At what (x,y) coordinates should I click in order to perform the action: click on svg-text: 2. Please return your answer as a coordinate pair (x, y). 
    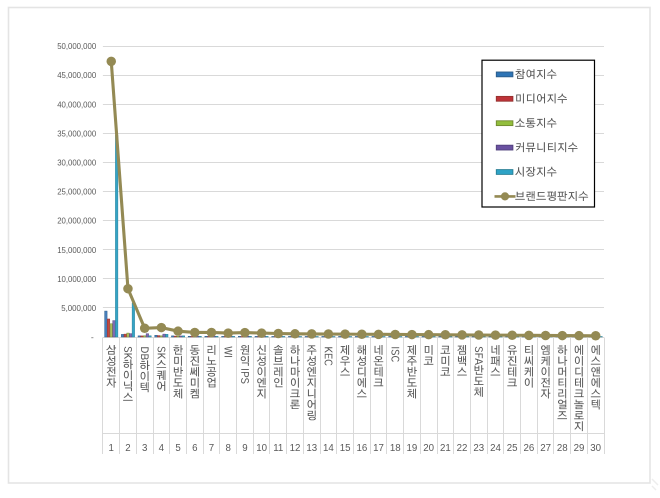
    Looking at the image, I should click on (127, 448).